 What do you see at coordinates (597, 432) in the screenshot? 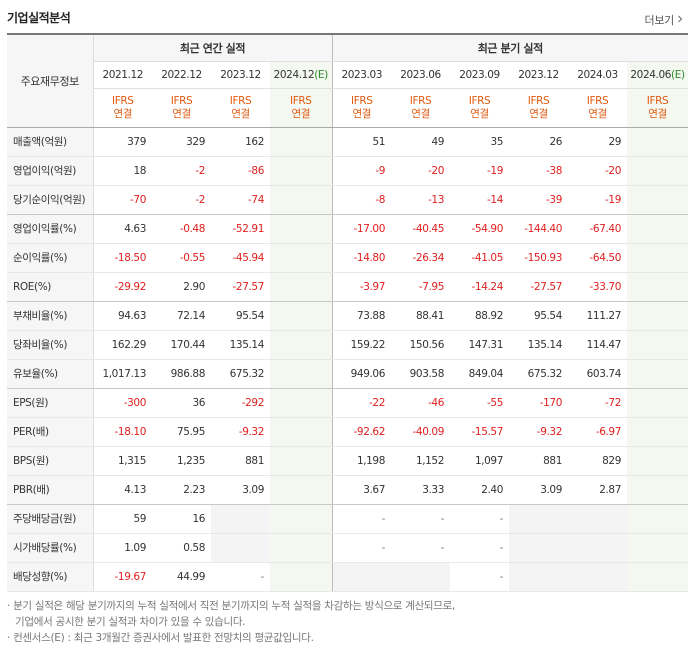
I see `value-cell: -6.97` at bounding box center [597, 432].